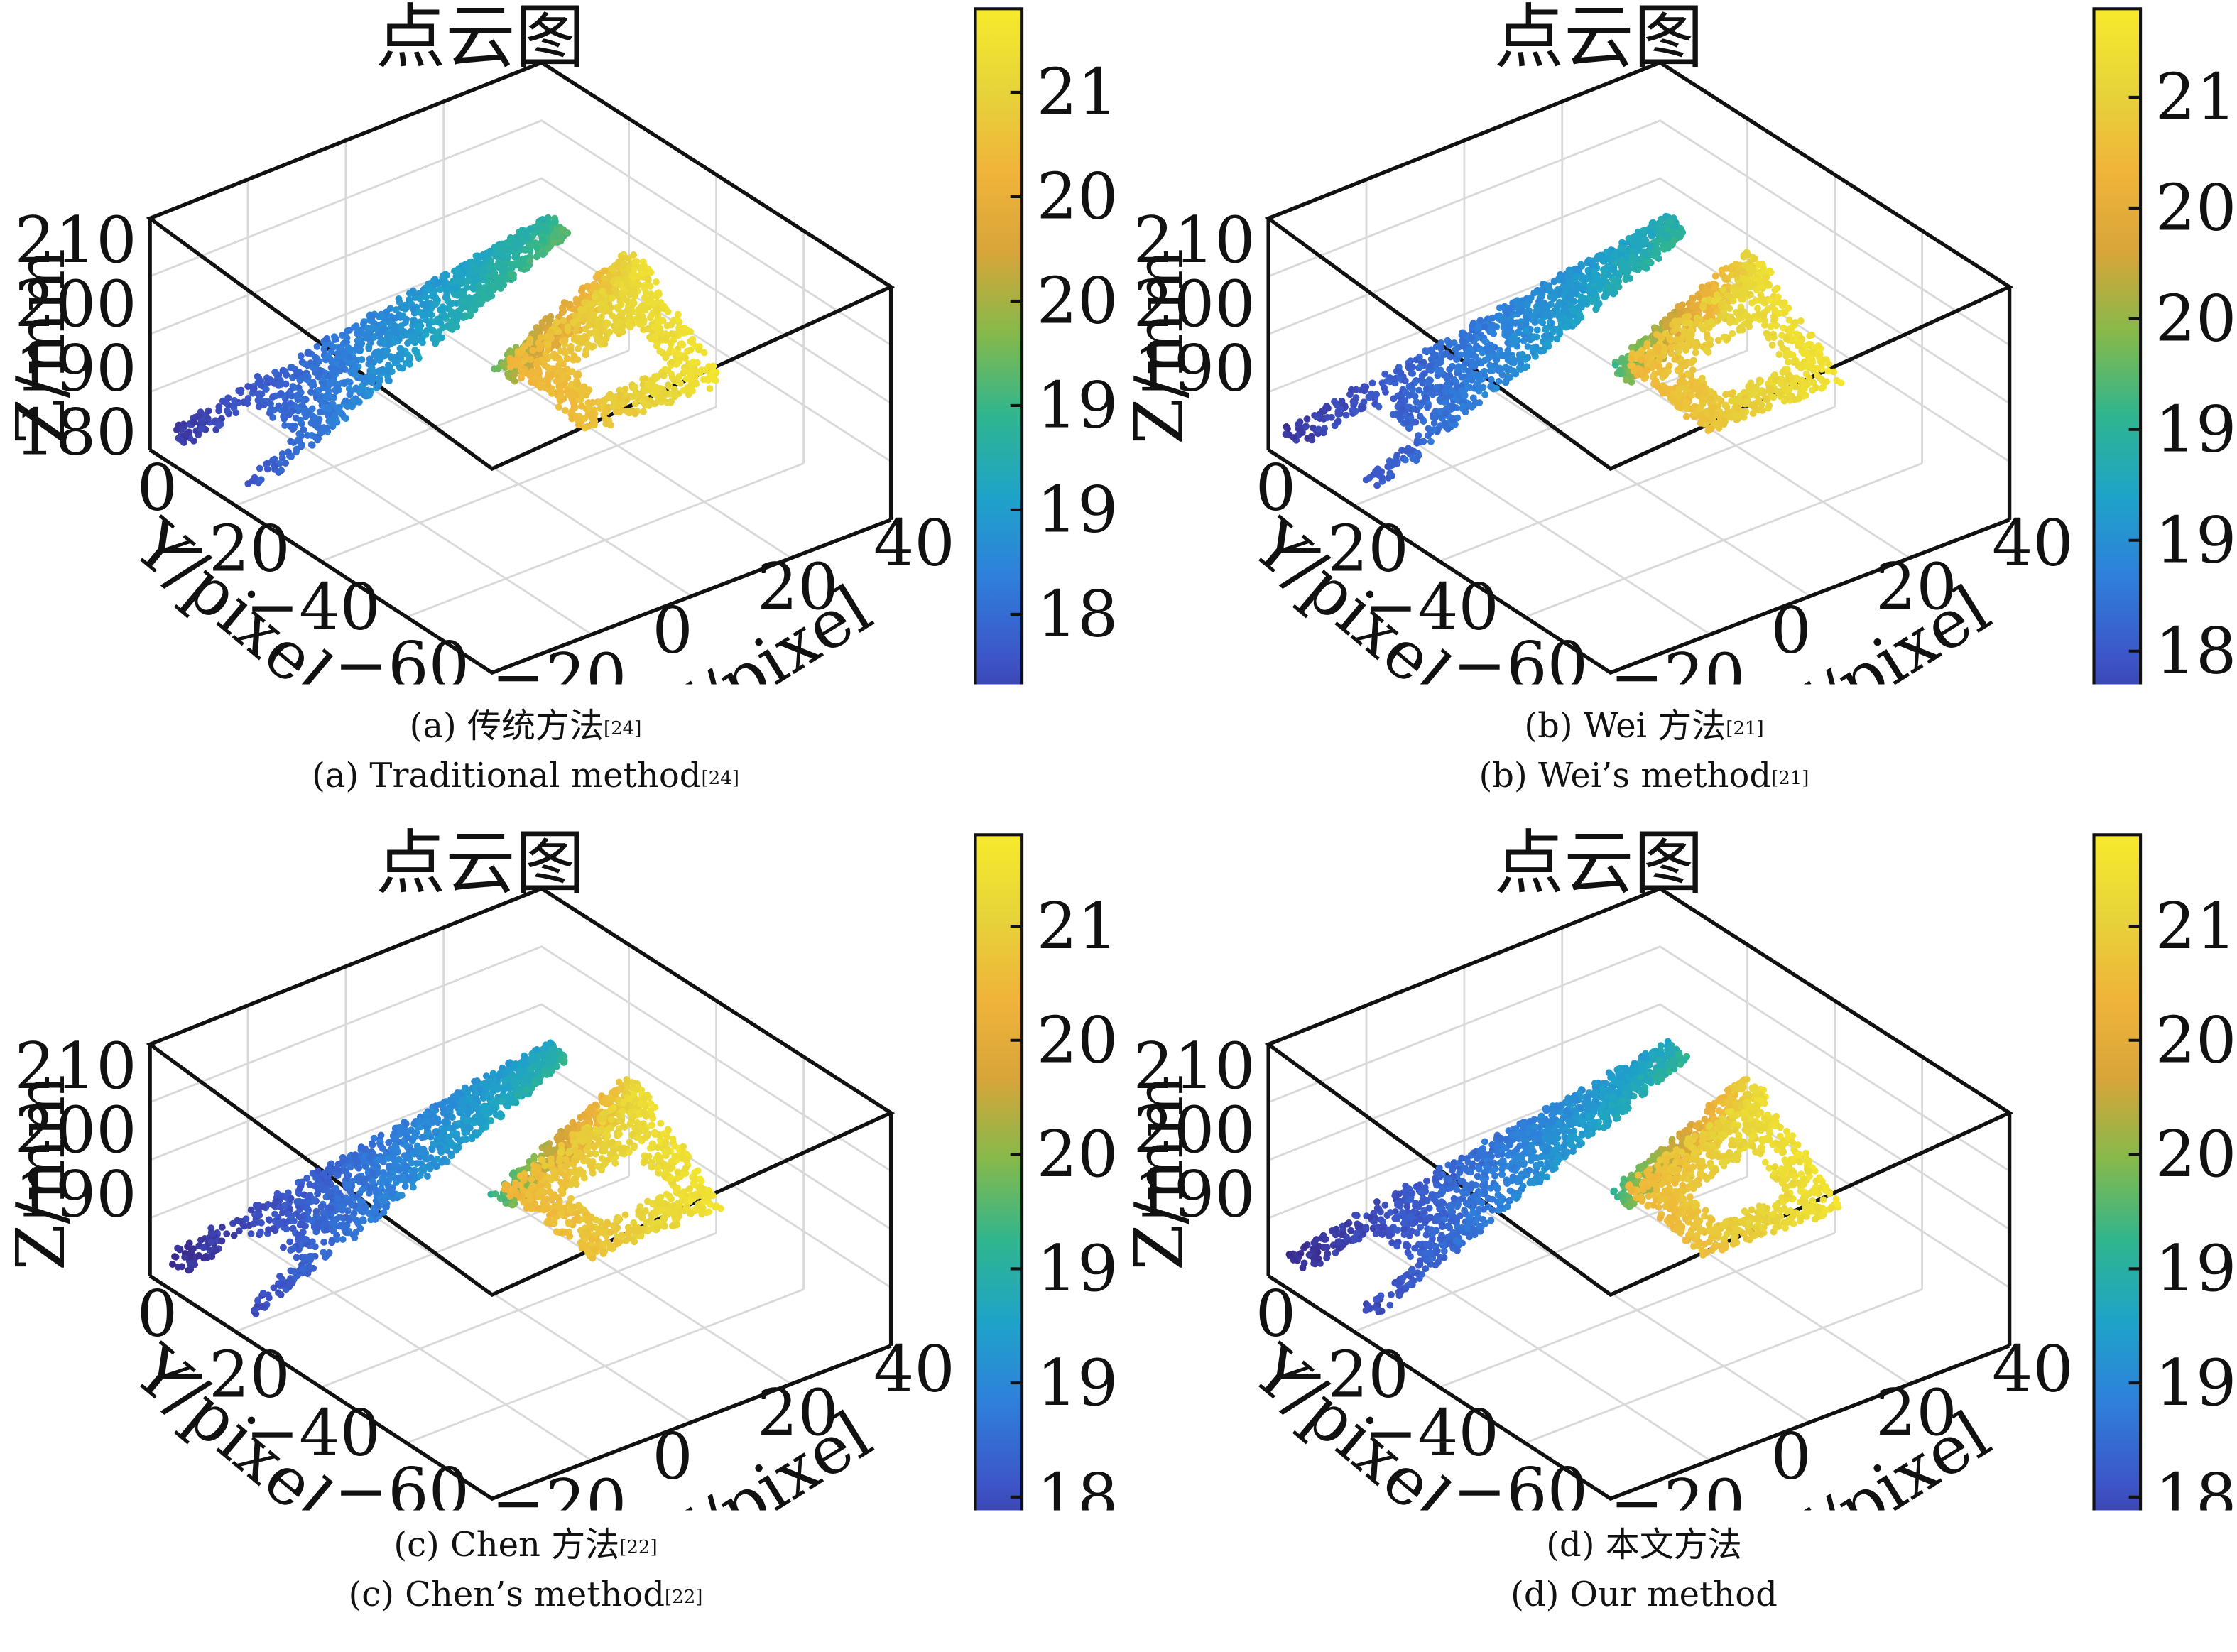 This screenshot has width=2237, height=1652. What do you see at coordinates (1078, 683) in the screenshot?
I see `colorbar-tick-label: 180` at bounding box center [1078, 683].